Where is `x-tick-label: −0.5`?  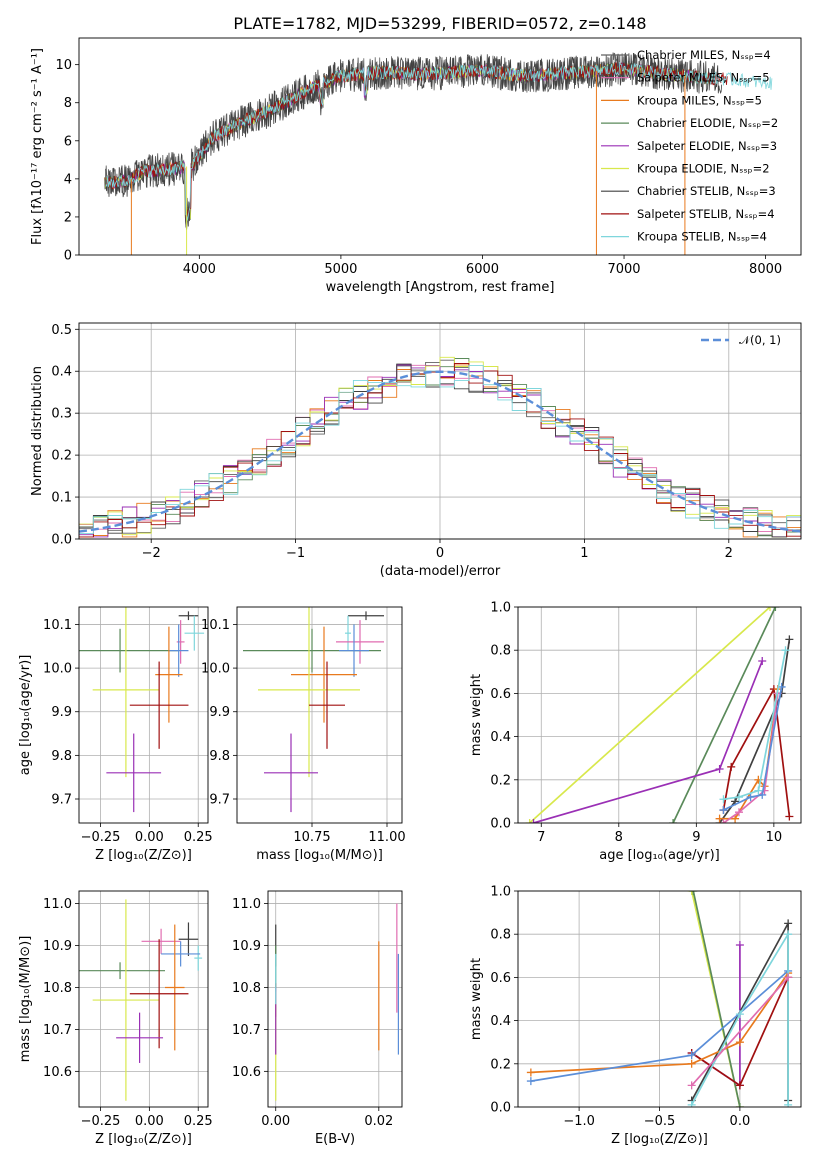
x-tick-label: −0.5 is located at coordinates (660, 1121).